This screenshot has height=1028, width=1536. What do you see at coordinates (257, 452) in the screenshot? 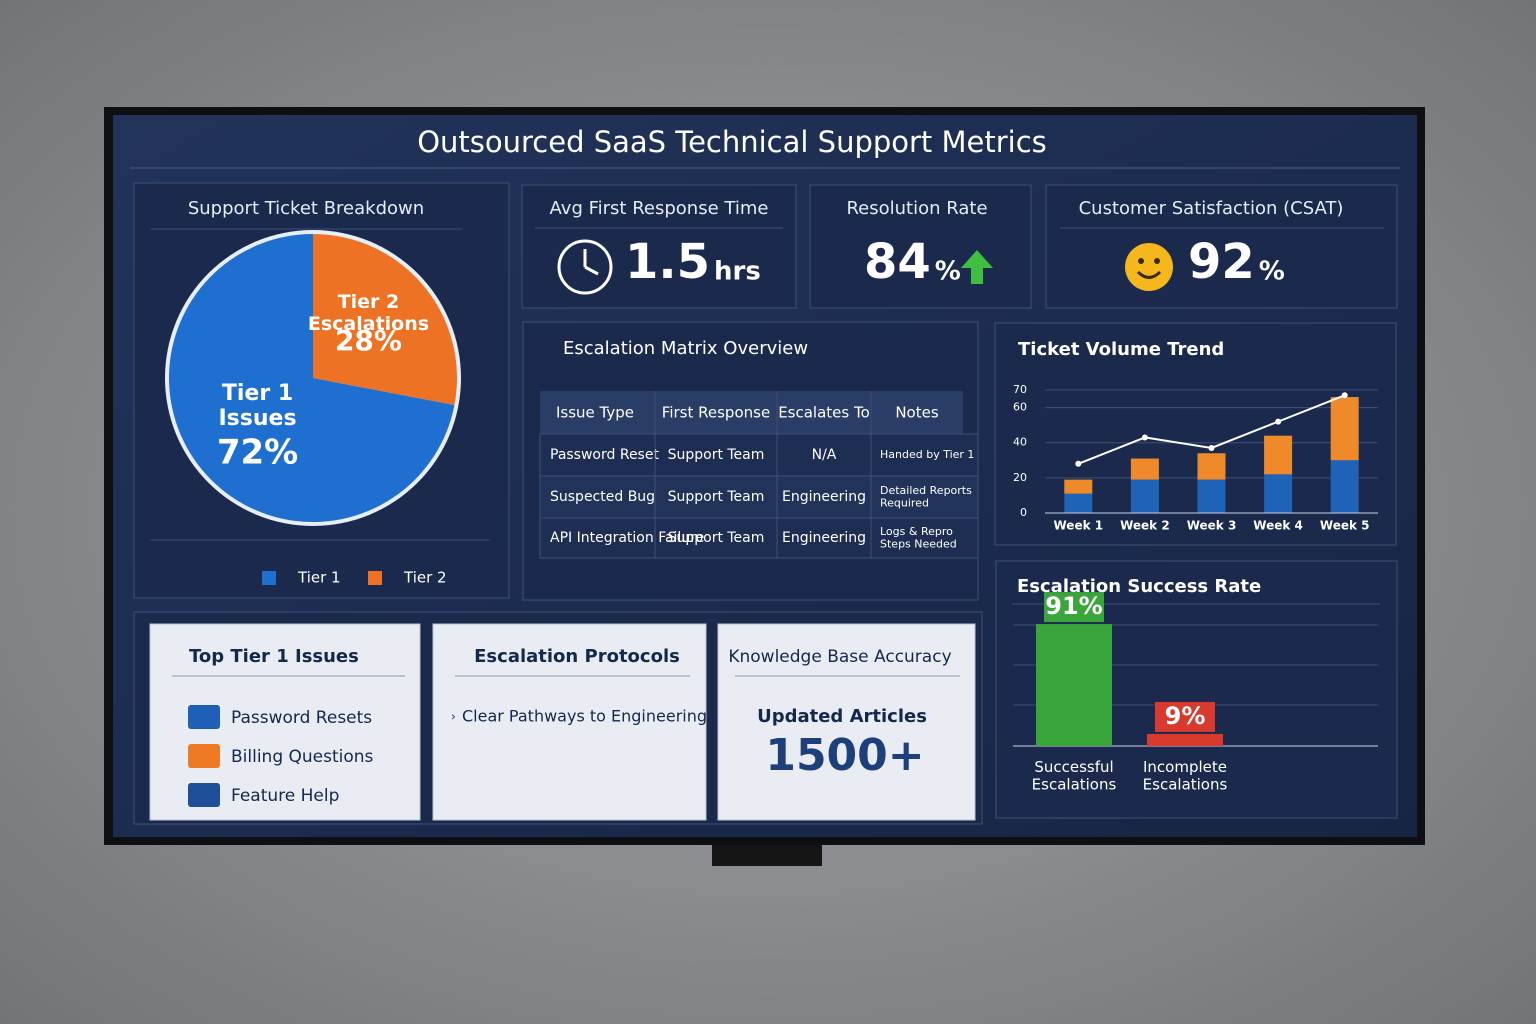
I see `slice-value: 72%` at bounding box center [257, 452].